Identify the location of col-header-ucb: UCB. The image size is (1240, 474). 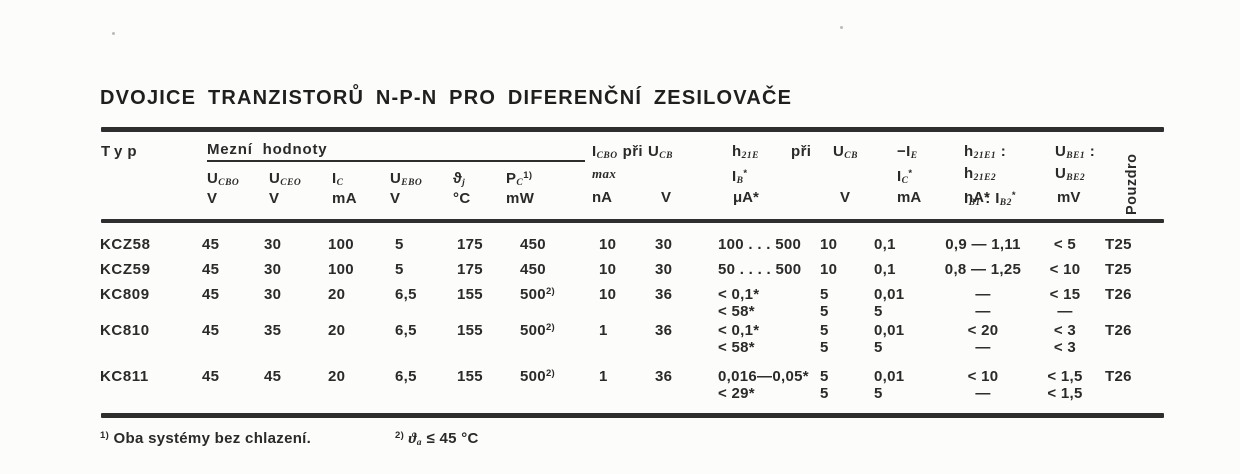
(845, 152).